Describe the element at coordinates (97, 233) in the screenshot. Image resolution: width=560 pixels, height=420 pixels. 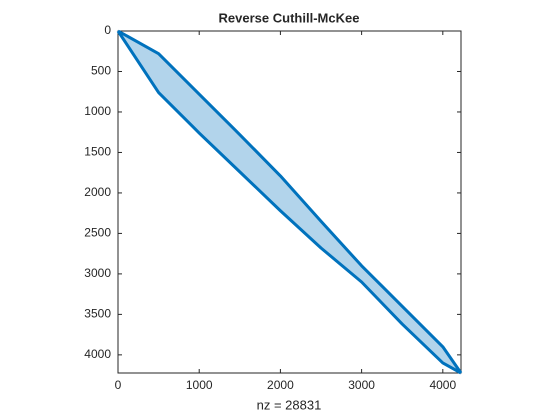
I see `y-tick-label: 2500` at that location.